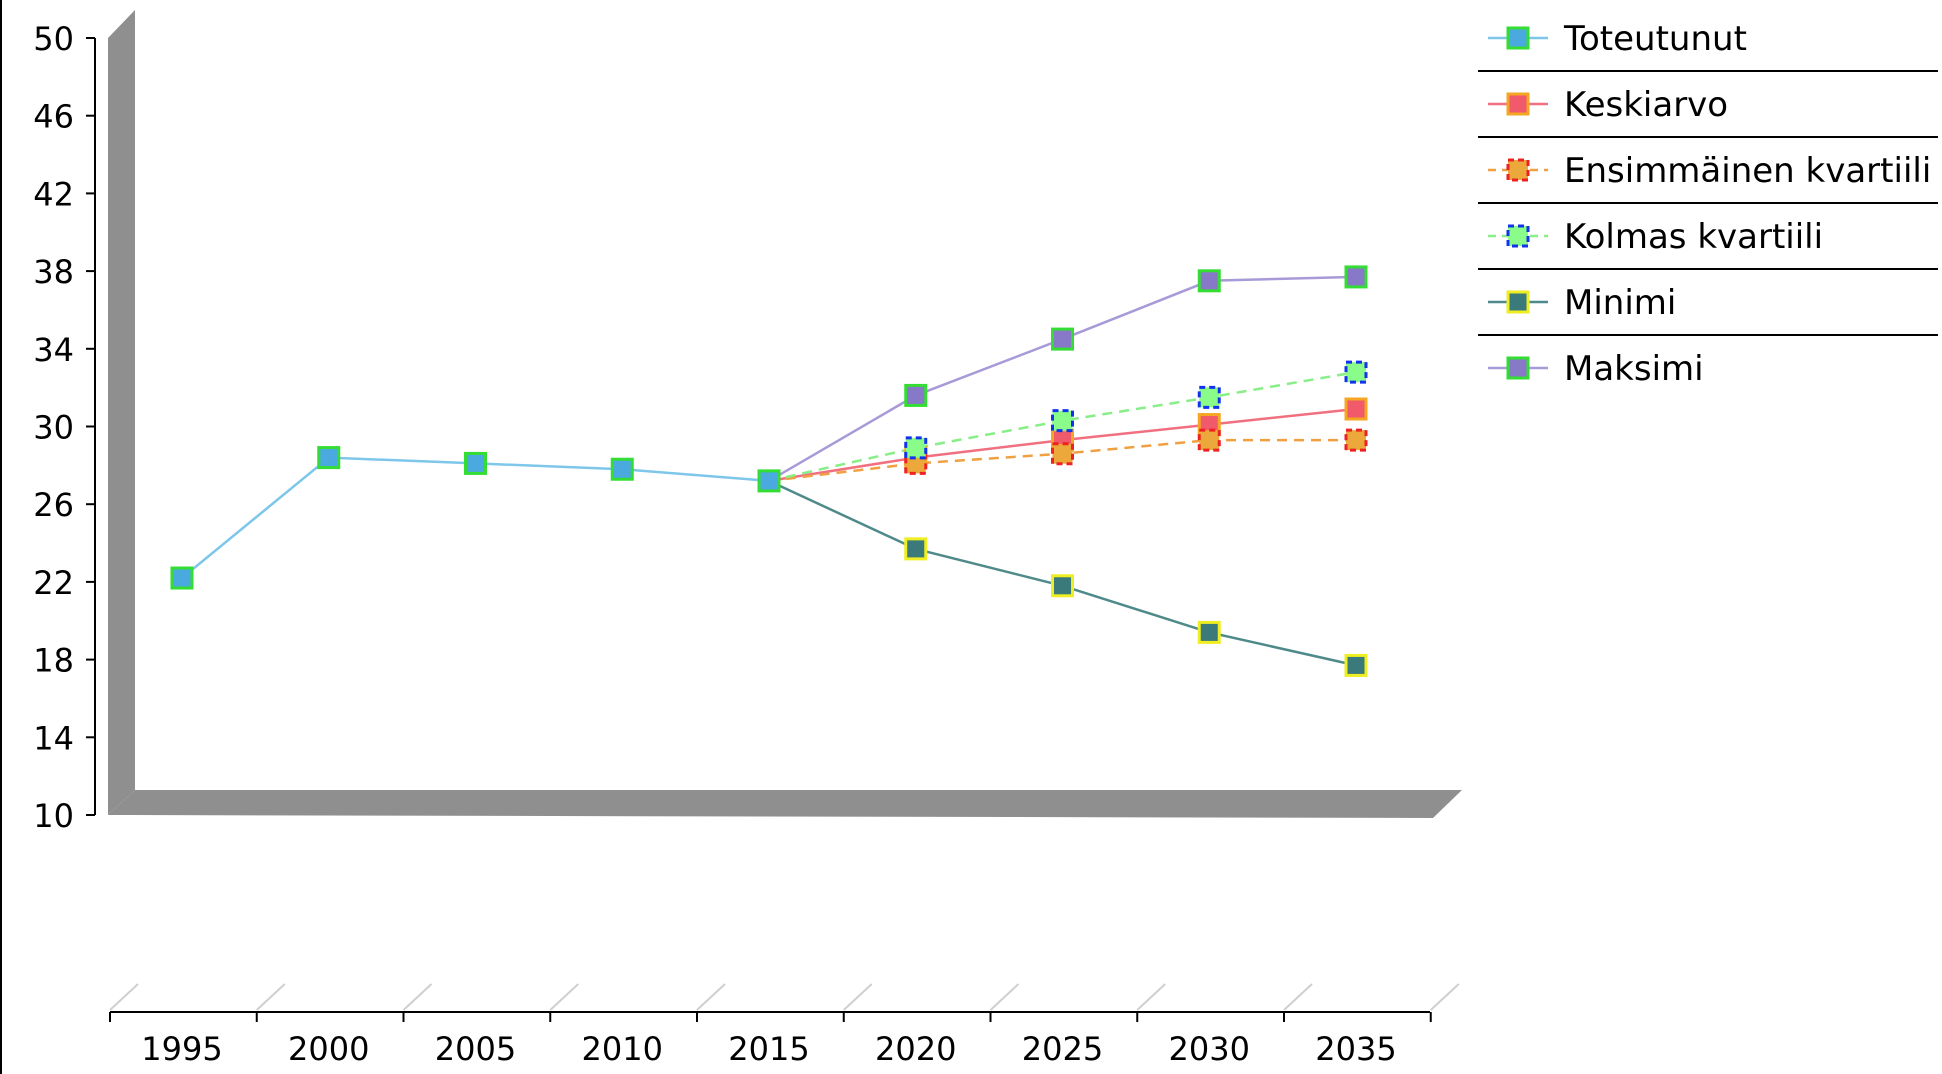  I want to click on x-tick-label: 2035, so click(1355, 1049).